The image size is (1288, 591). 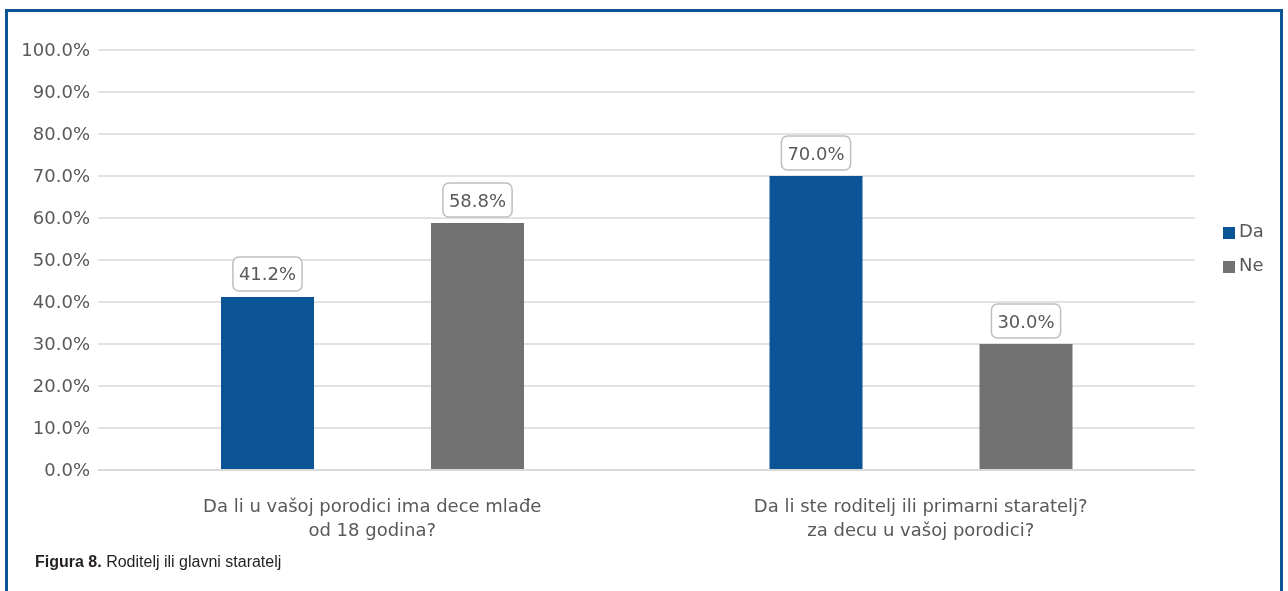 I want to click on y-tick-label: 100.0%, so click(x=55, y=50).